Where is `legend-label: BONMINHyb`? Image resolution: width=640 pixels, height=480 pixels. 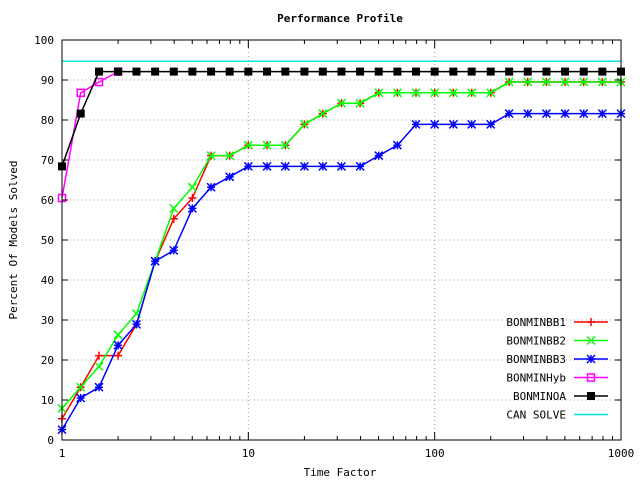 legend-label: BONMINHyb is located at coordinates (536, 378).